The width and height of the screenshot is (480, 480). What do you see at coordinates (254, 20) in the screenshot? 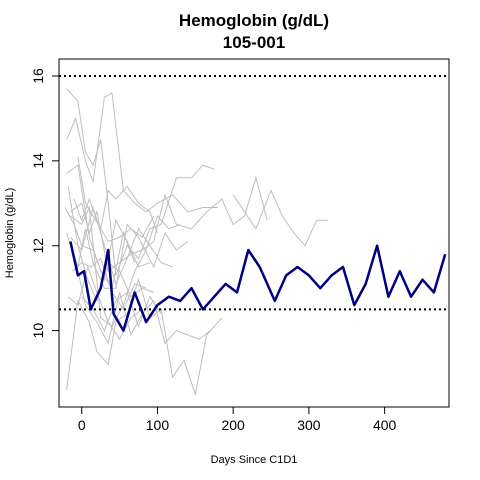
I see `chart-title: Hemoglobin (g/dL)` at bounding box center [254, 20].